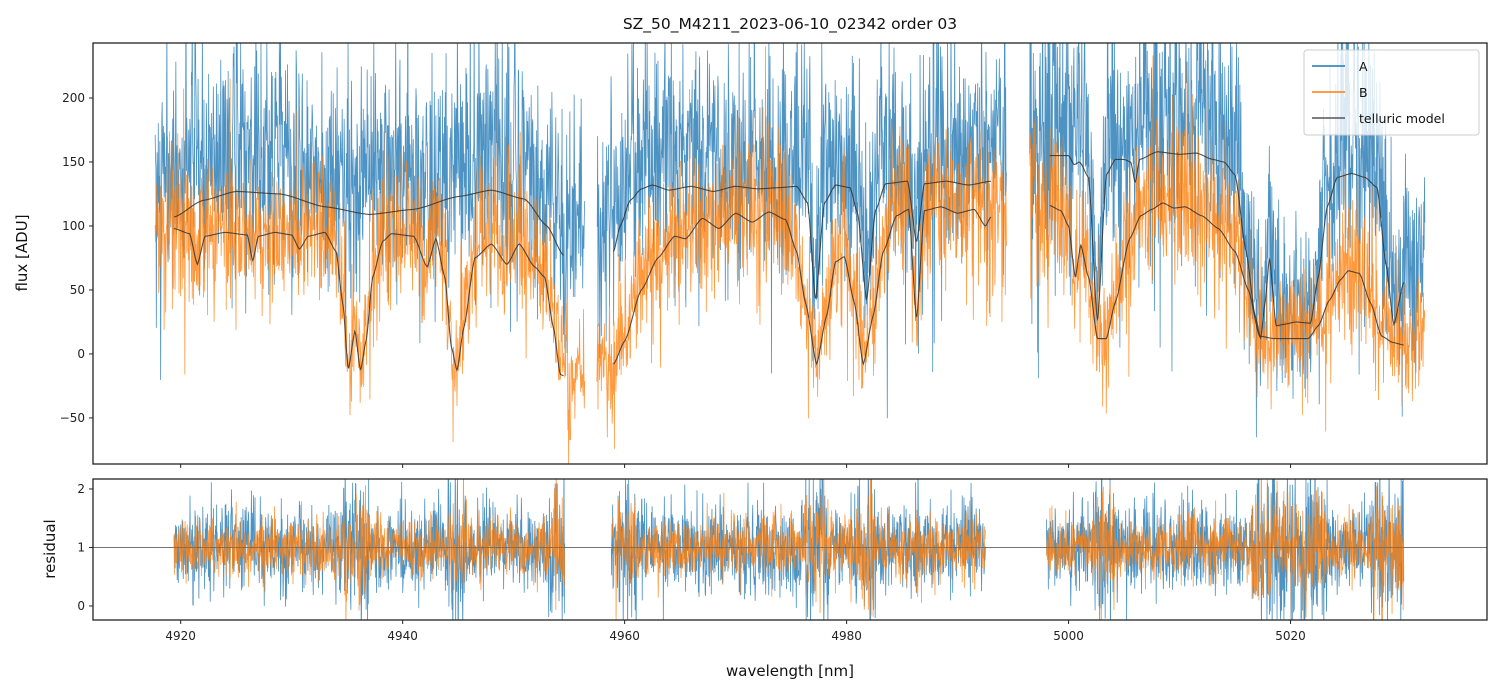  I want to click on flux-y-tick-label: 200, so click(73, 98).